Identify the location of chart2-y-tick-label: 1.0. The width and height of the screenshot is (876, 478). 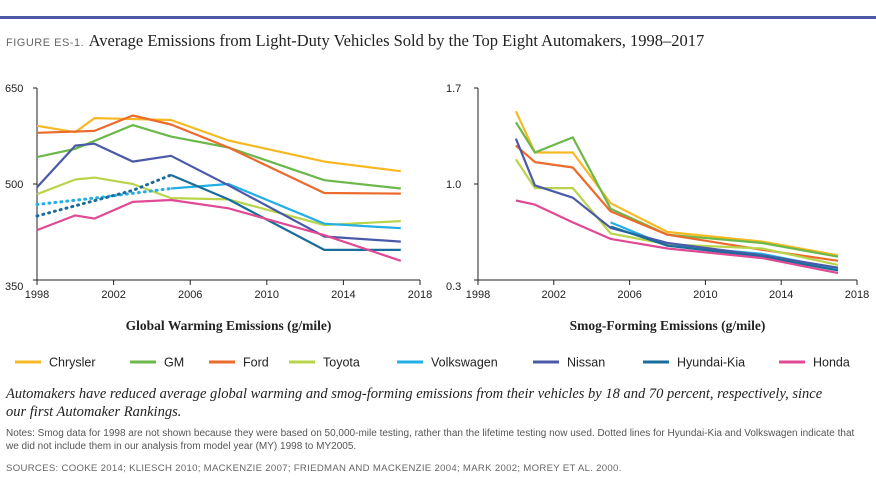
(453, 185).